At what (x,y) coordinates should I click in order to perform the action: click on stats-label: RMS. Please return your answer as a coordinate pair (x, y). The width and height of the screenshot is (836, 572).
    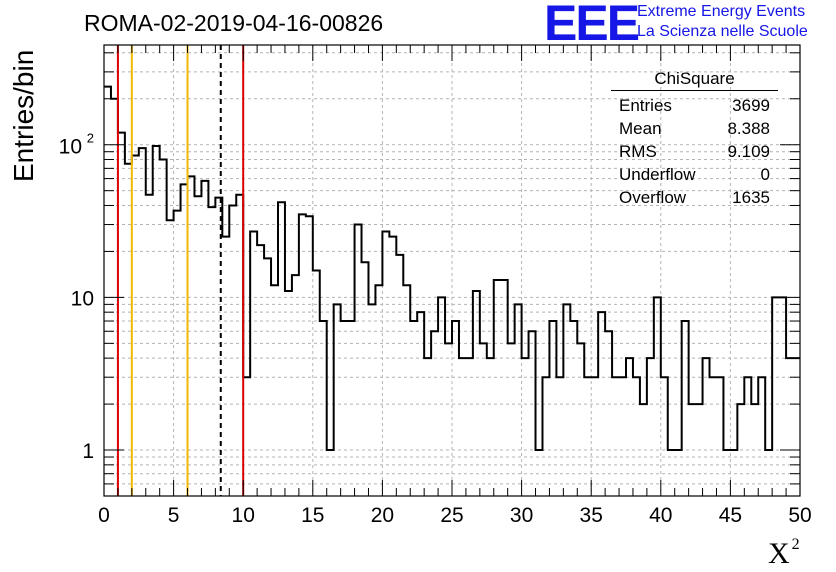
    Looking at the image, I should click on (638, 151).